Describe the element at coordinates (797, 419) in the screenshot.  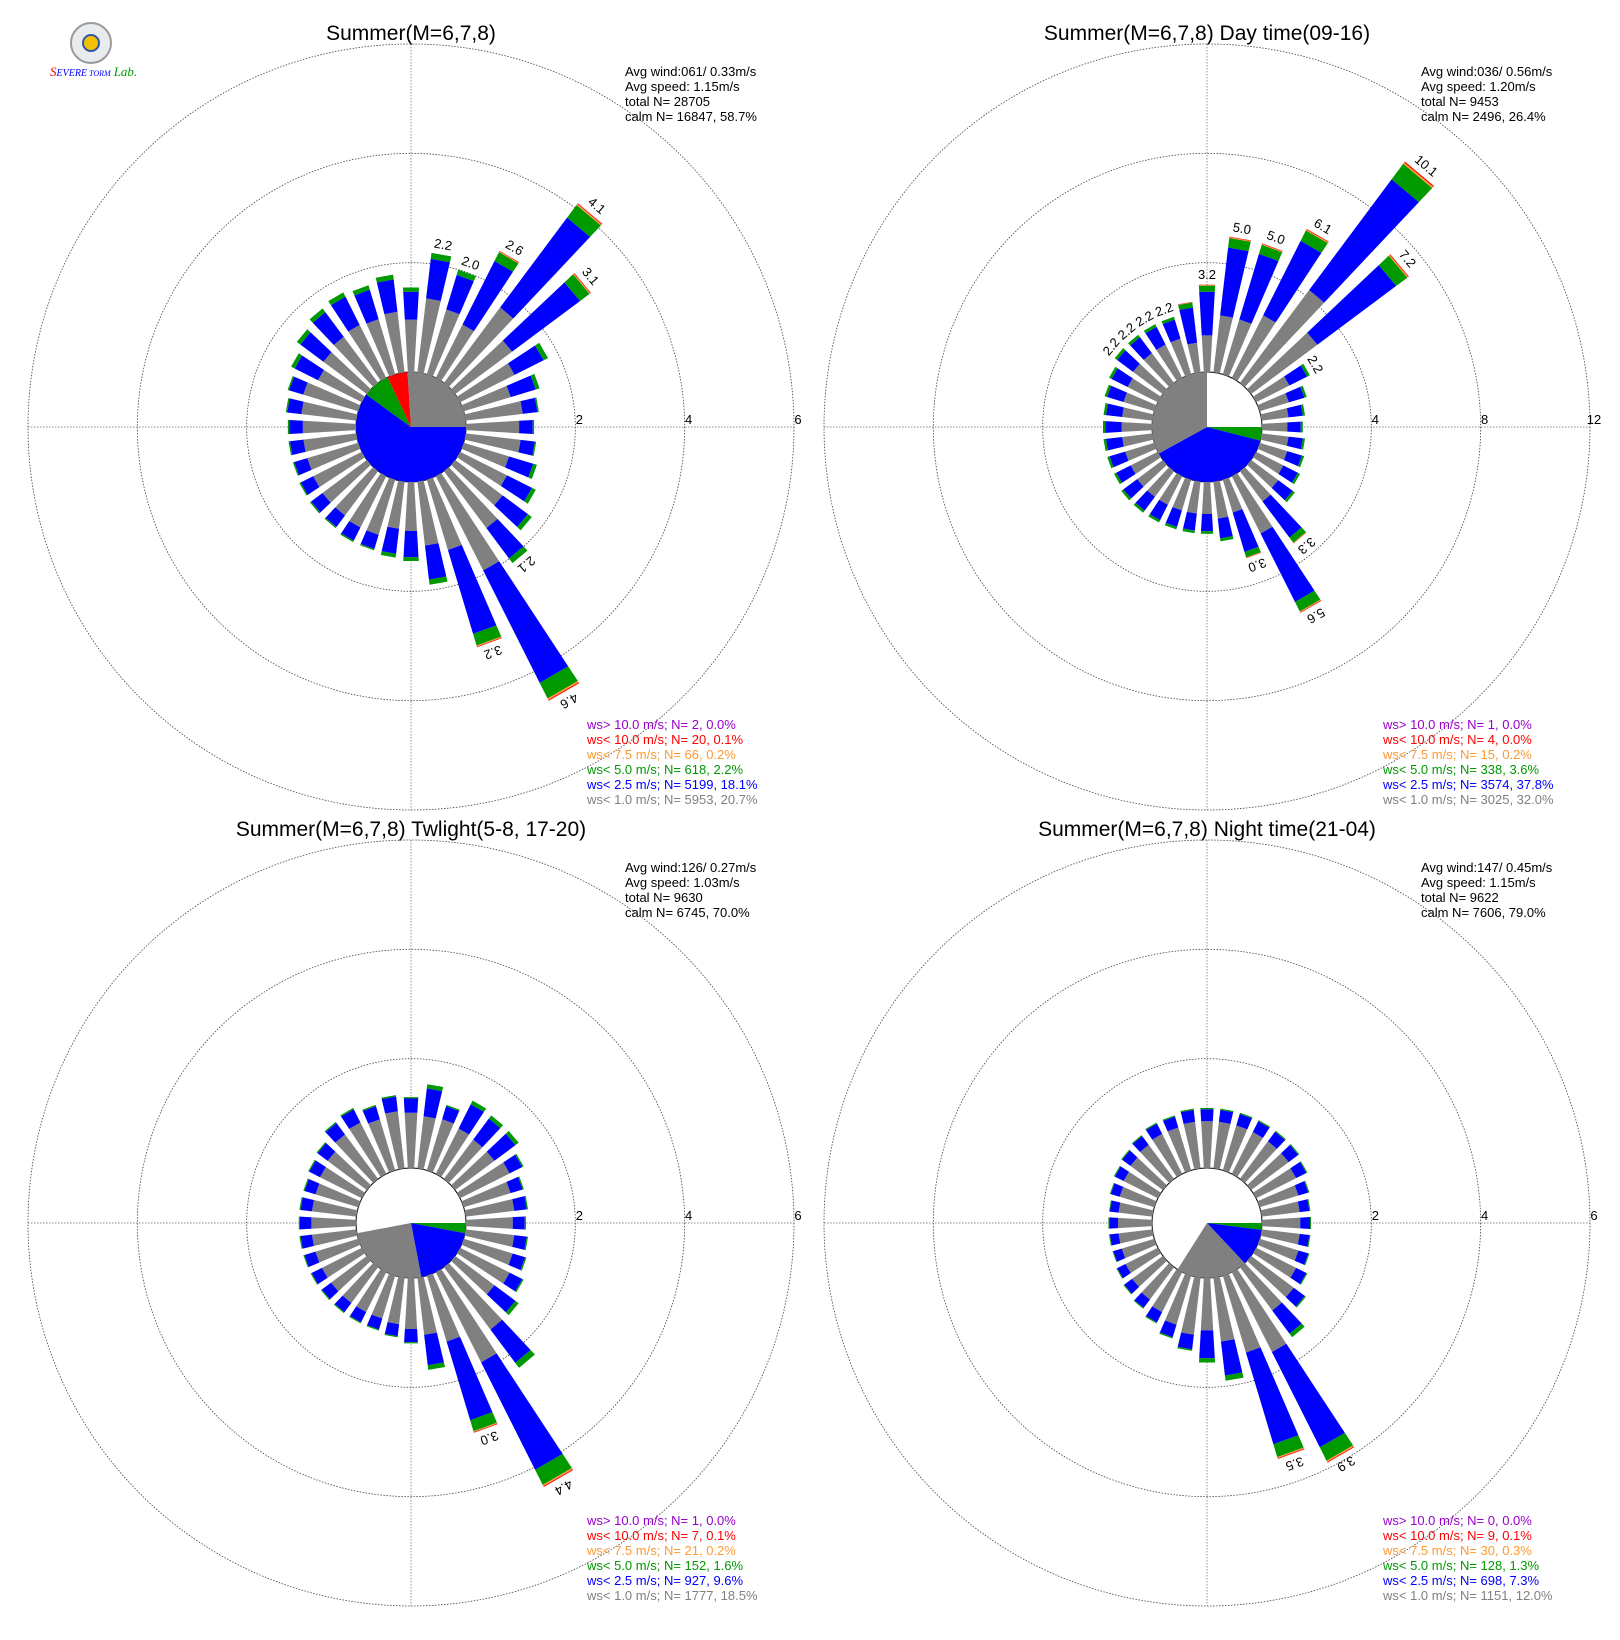
I see `radius-tick-label: 6` at that location.